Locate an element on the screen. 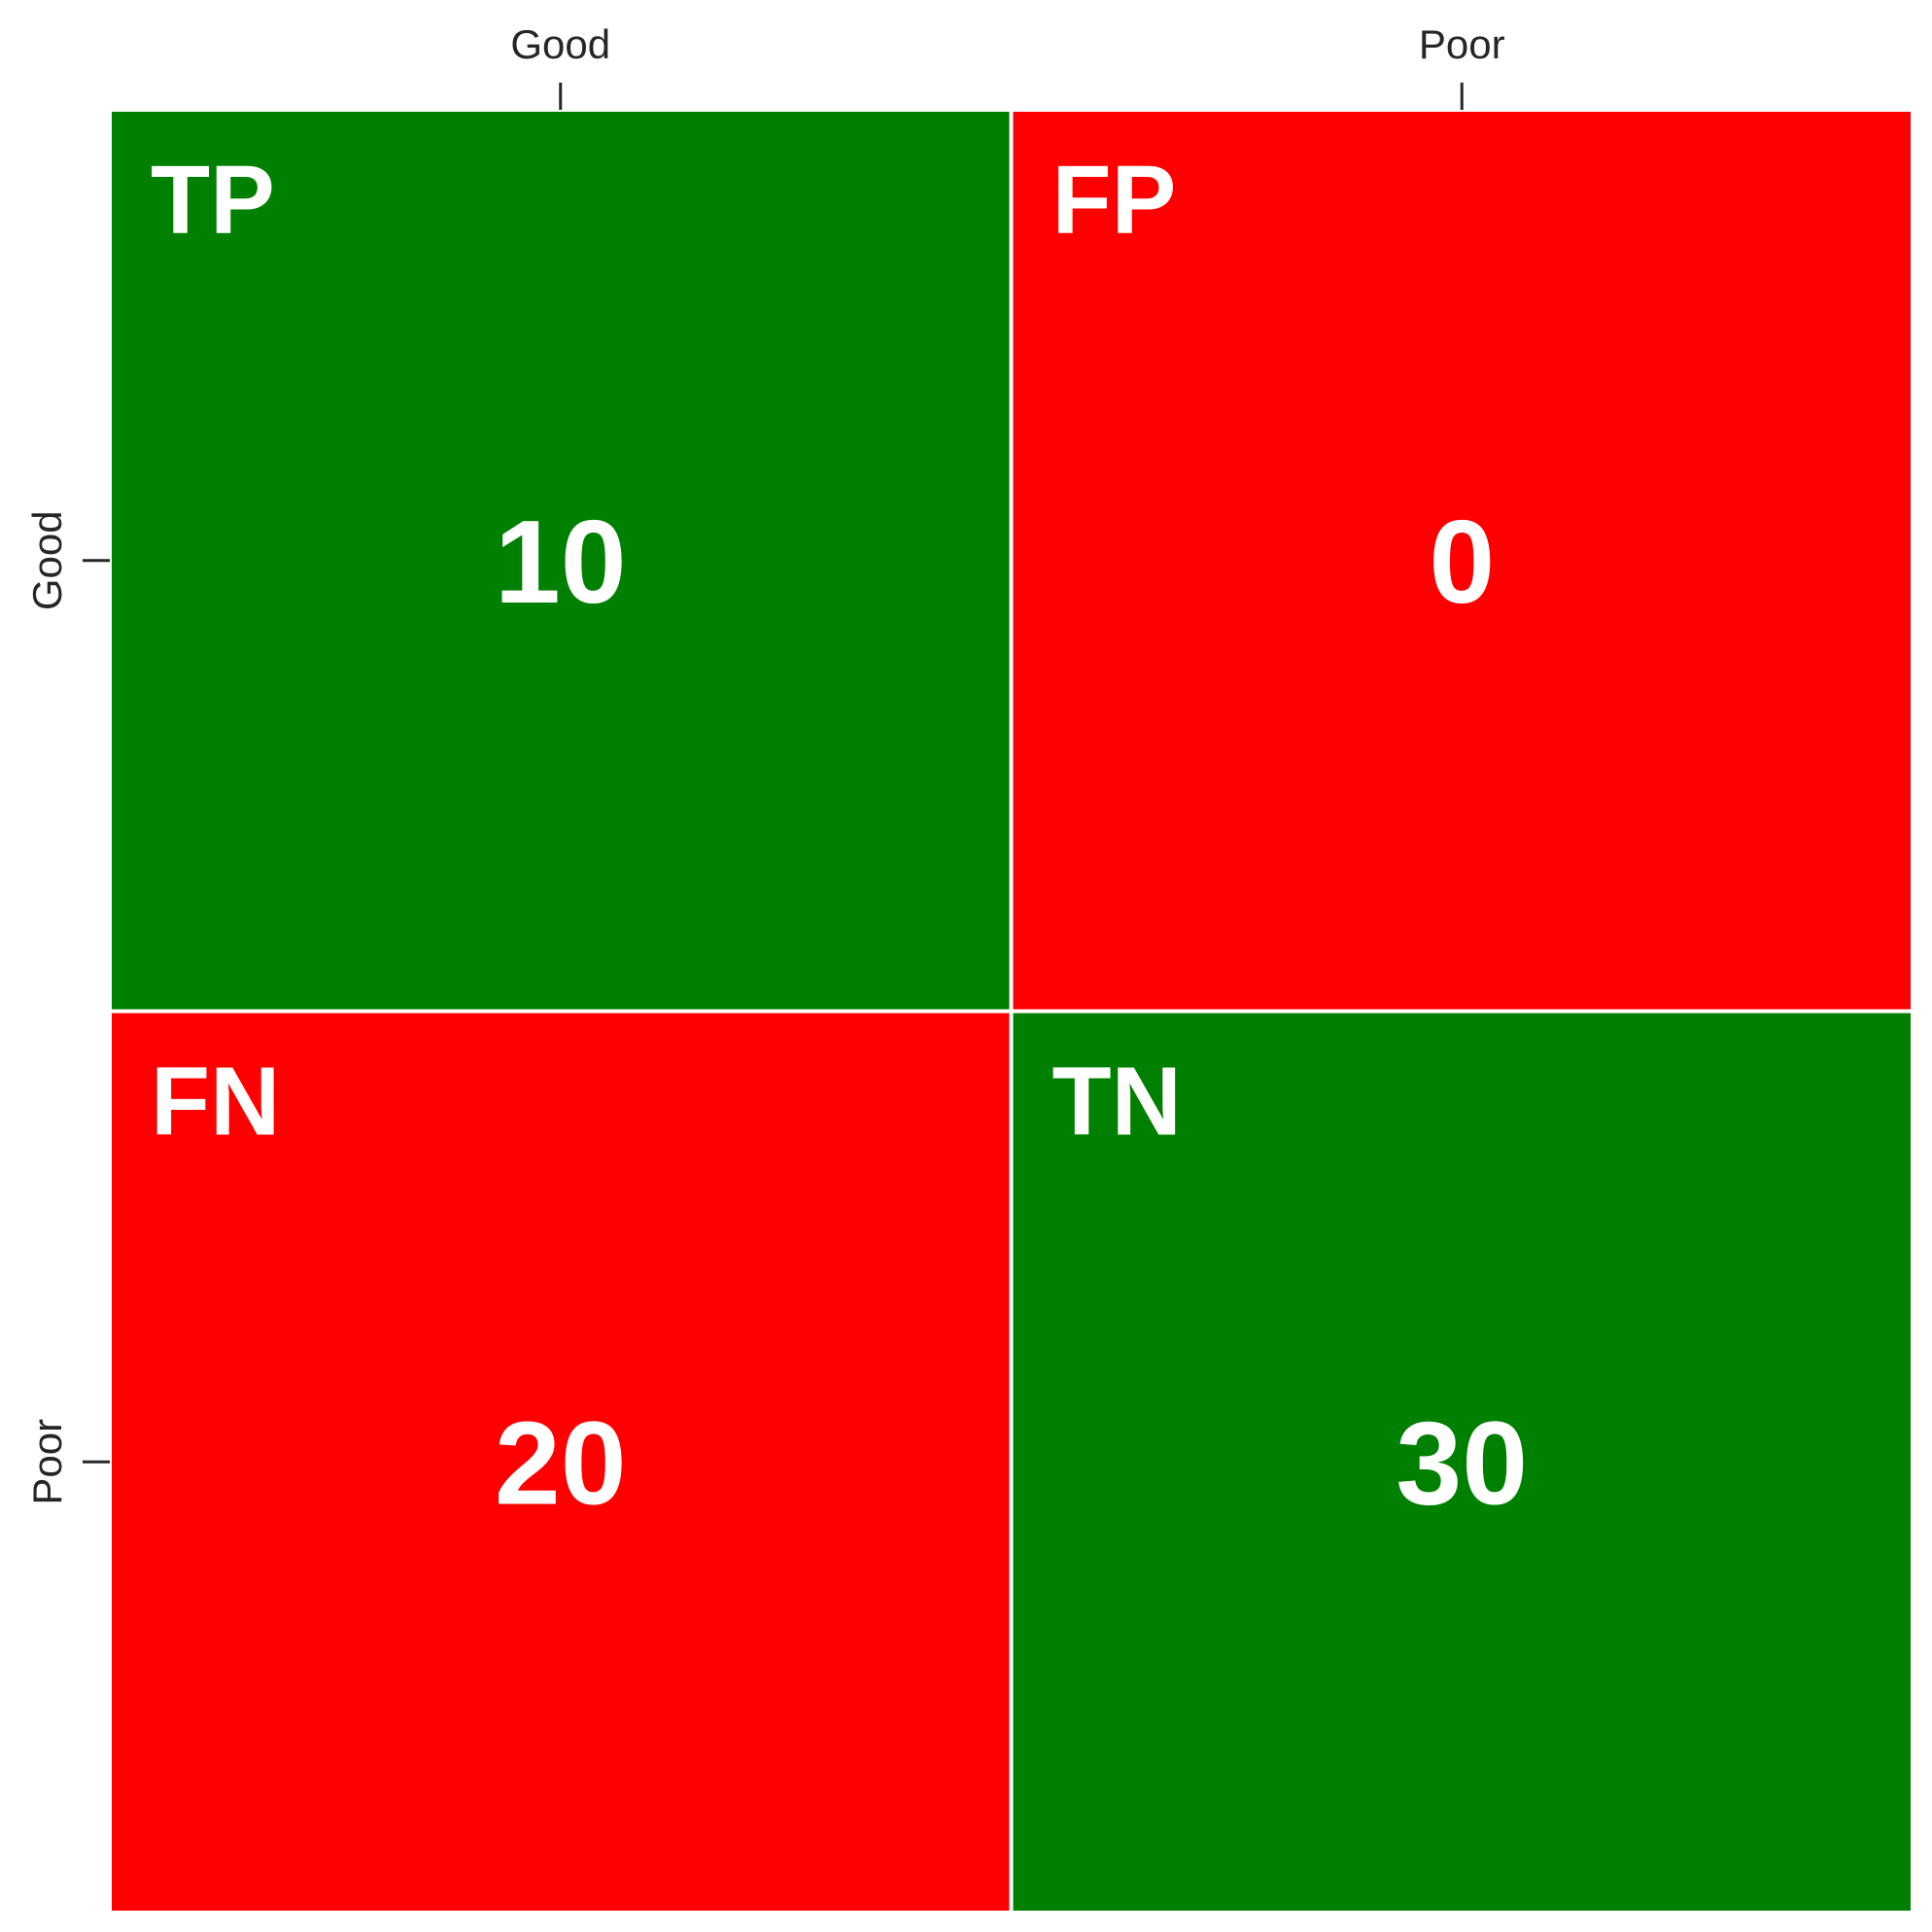  quadrant-label-tp: TP is located at coordinates (213, 200).